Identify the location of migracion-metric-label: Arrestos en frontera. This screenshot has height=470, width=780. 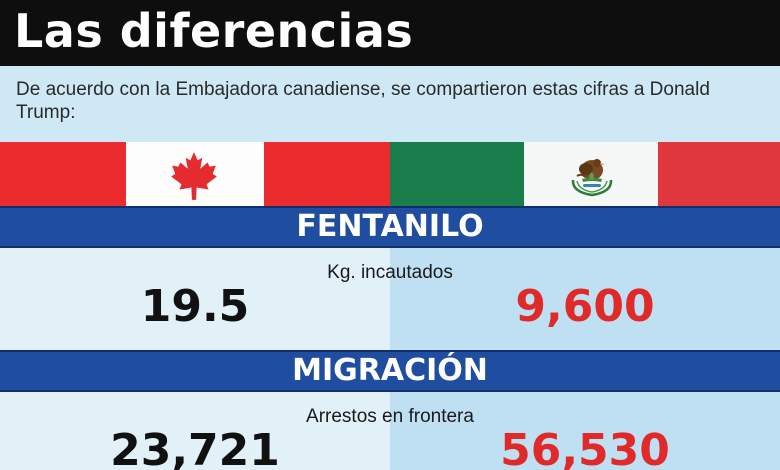
(390, 416).